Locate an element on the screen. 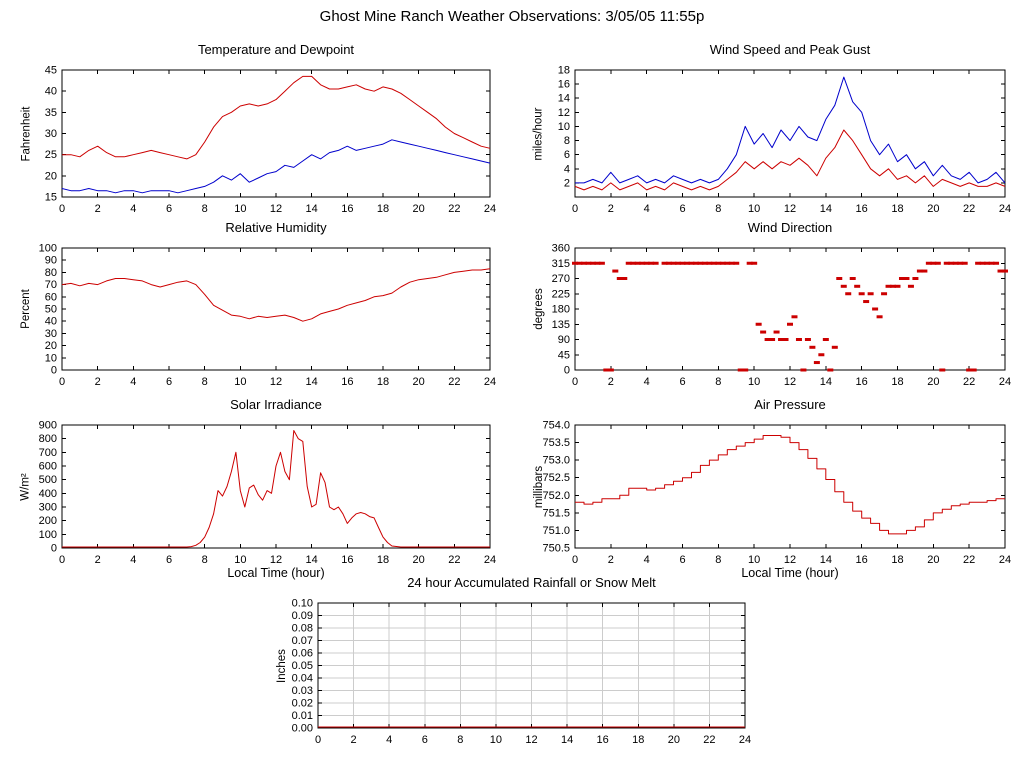  svg-text: 751.5 is located at coordinates (556, 513).